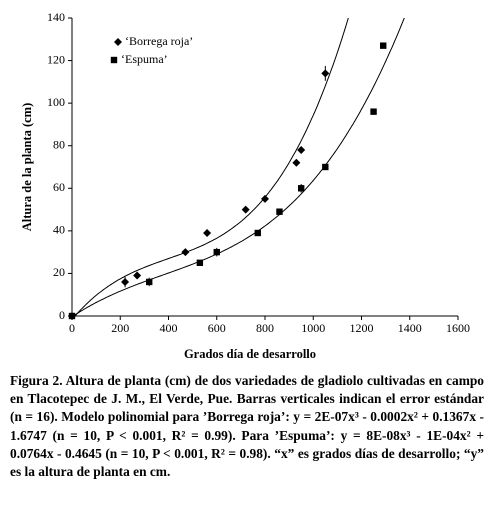 The width and height of the screenshot is (494, 513). Describe the element at coordinates (169, 328) in the screenshot. I see `x-tick-label: 400` at that location.